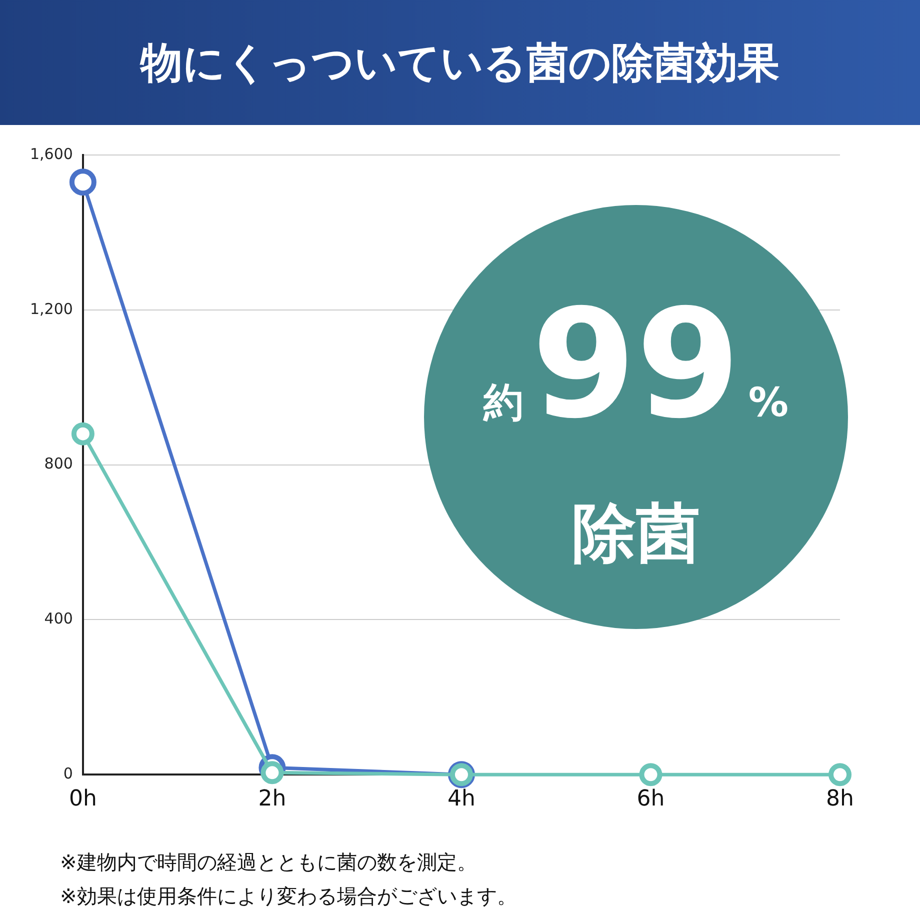 The width and height of the screenshot is (920, 920). Describe the element at coordinates (51, 309) in the screenshot. I see `y-tick-label: 1,200` at that location.